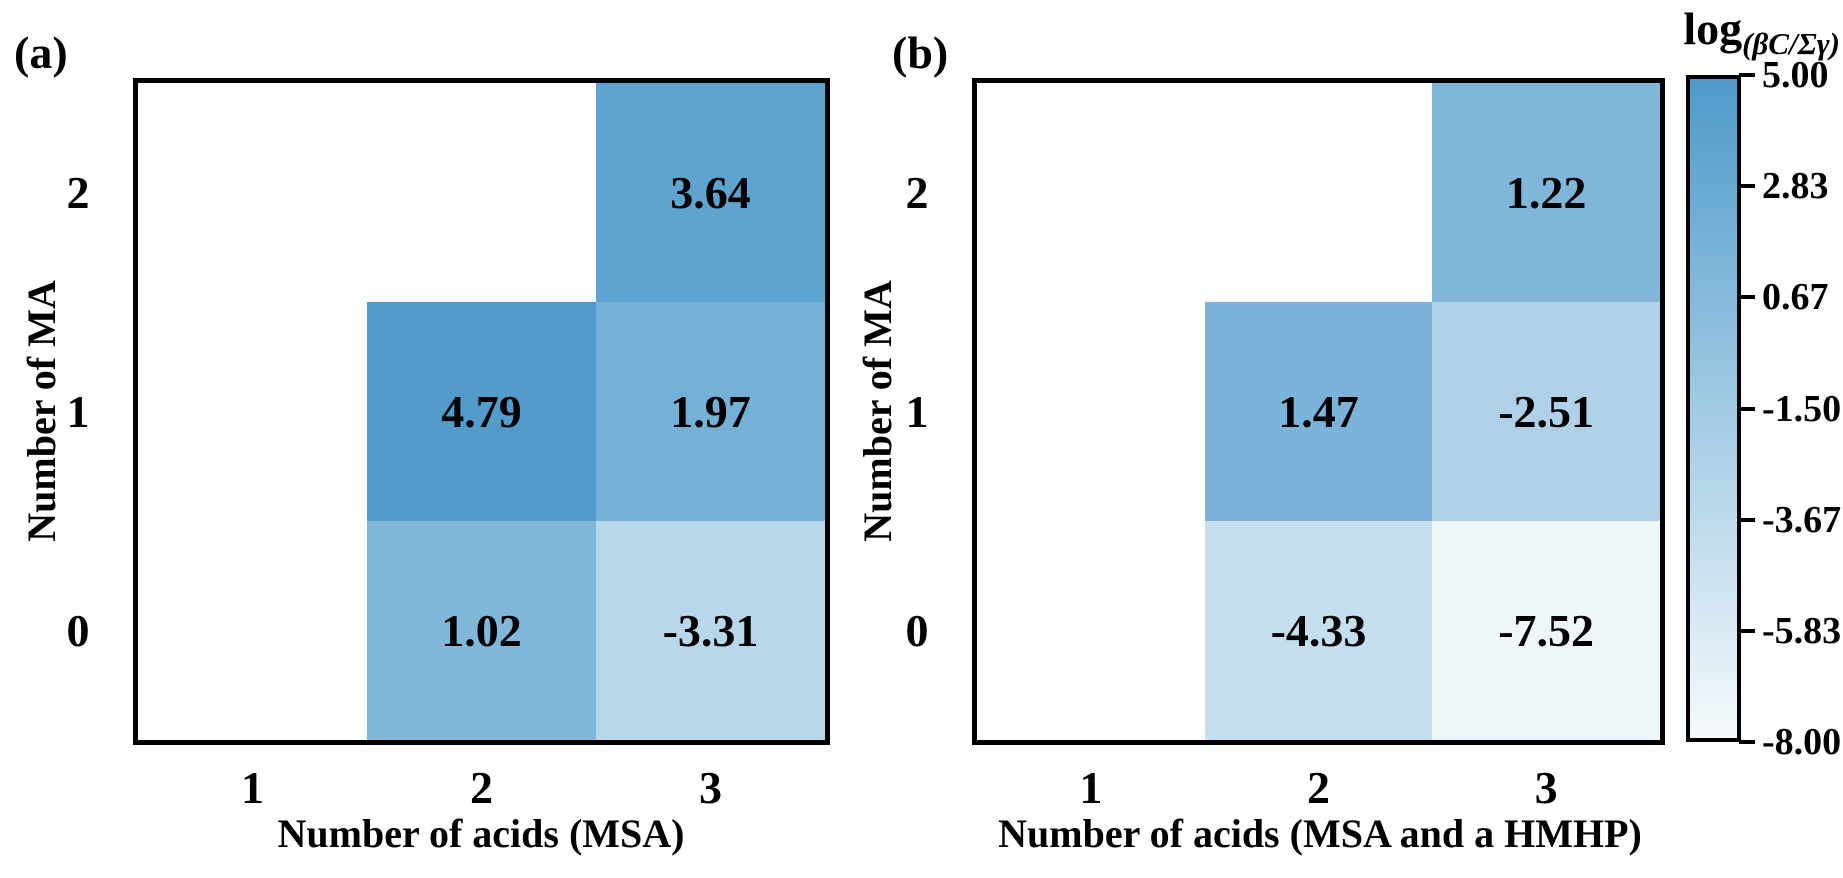 This screenshot has width=1843, height=878. I want to click on heatmap-cell: -3.31, so click(710, 630).